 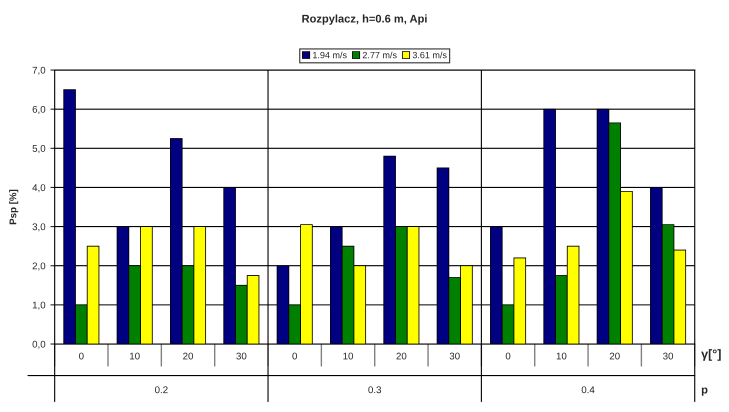 I want to click on text: 0.3, so click(x=375, y=390).